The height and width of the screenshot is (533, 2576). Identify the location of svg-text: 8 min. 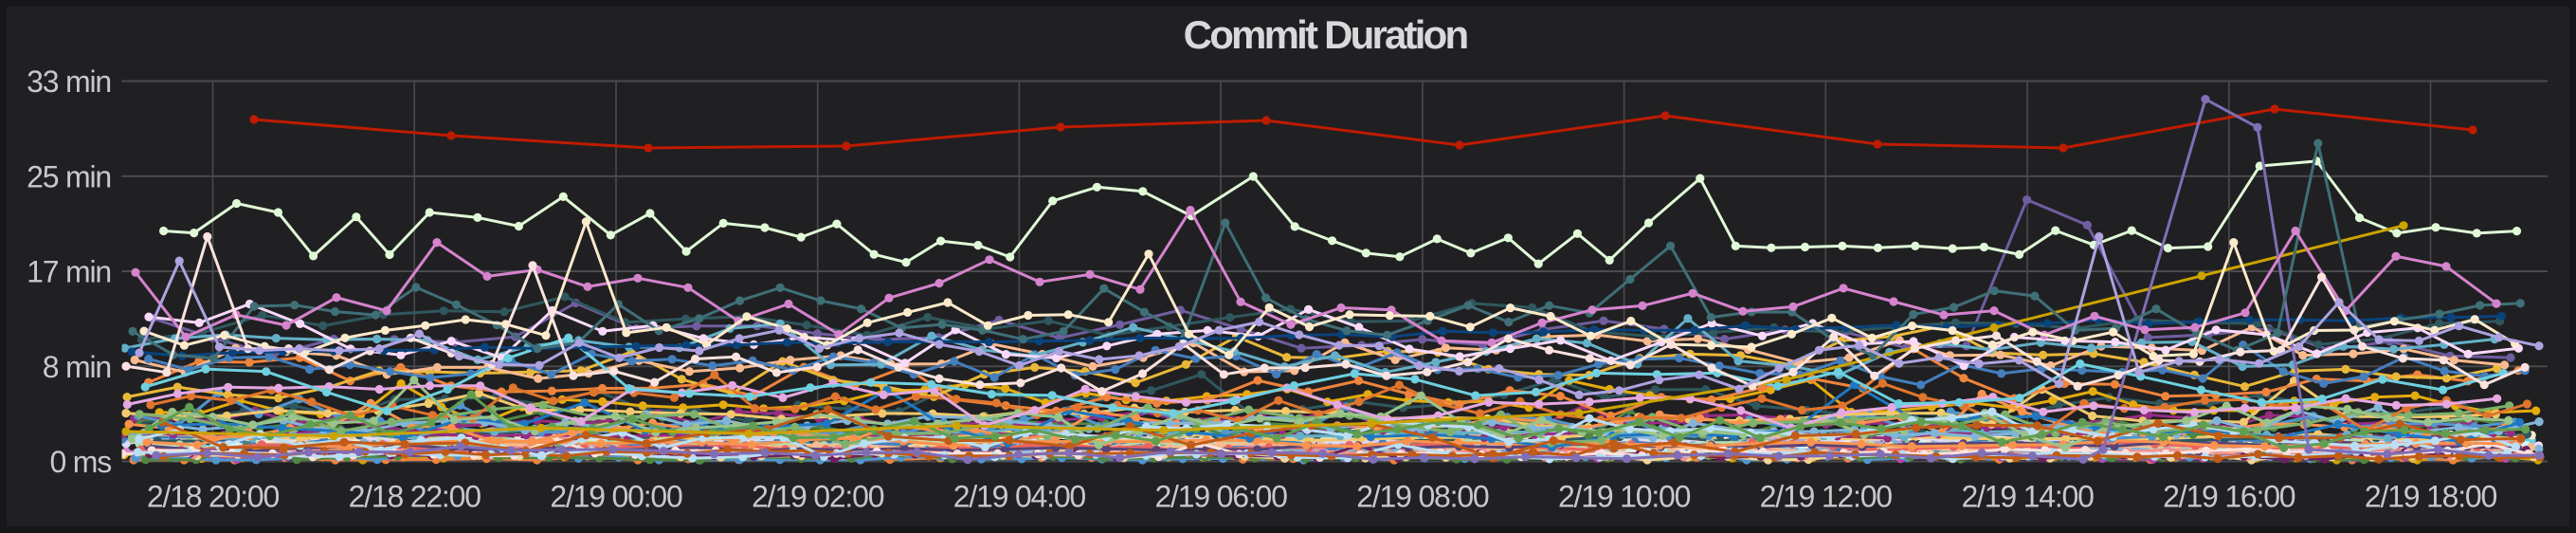
(77, 367).